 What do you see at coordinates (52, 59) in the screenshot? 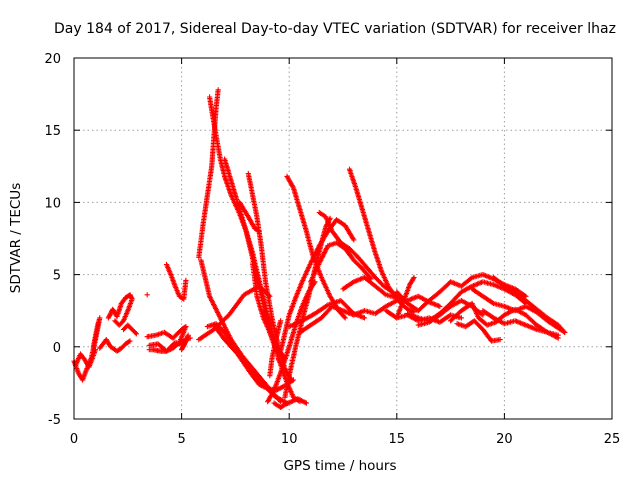
I see `y-tick-label: 20` at bounding box center [52, 59].